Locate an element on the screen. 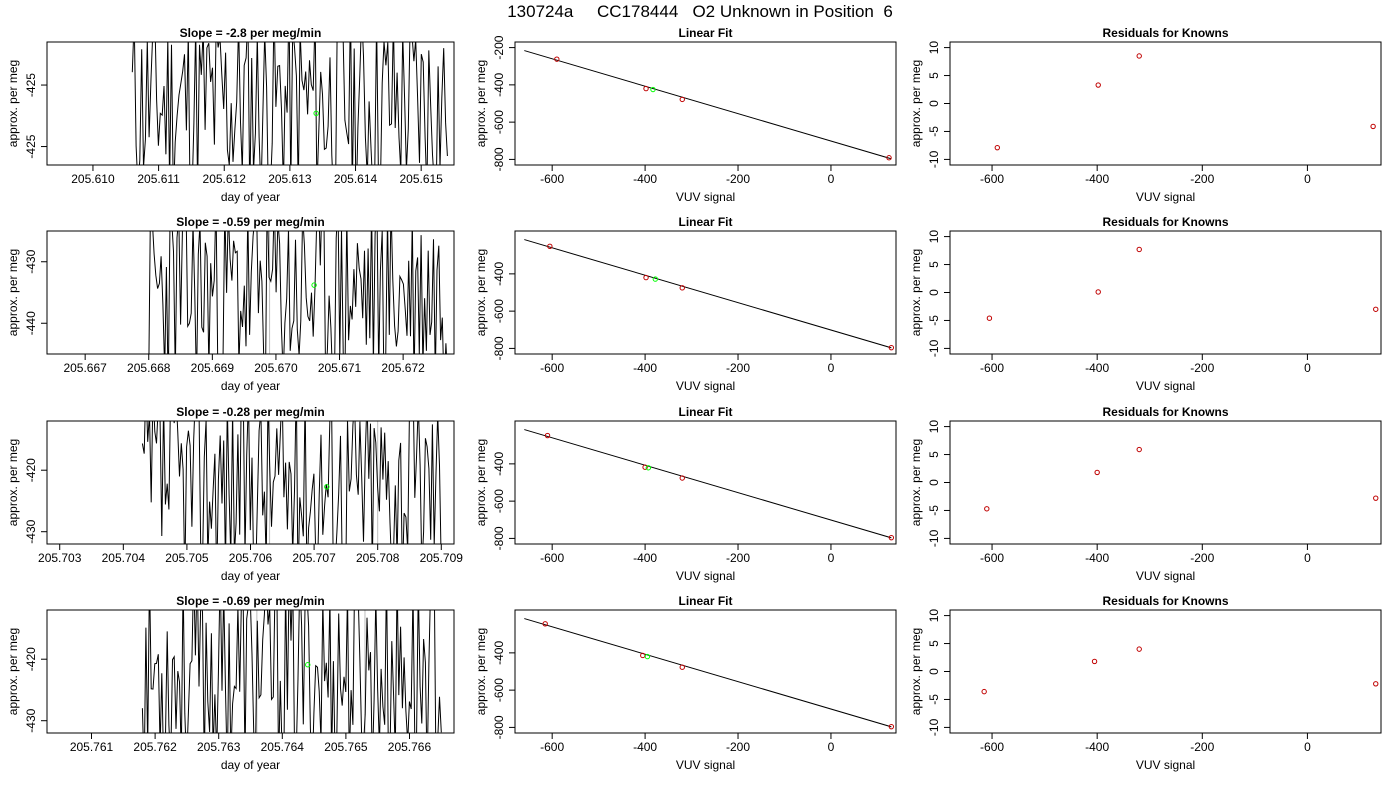  x-tick-label: 205.762 is located at coordinates (155, 747).